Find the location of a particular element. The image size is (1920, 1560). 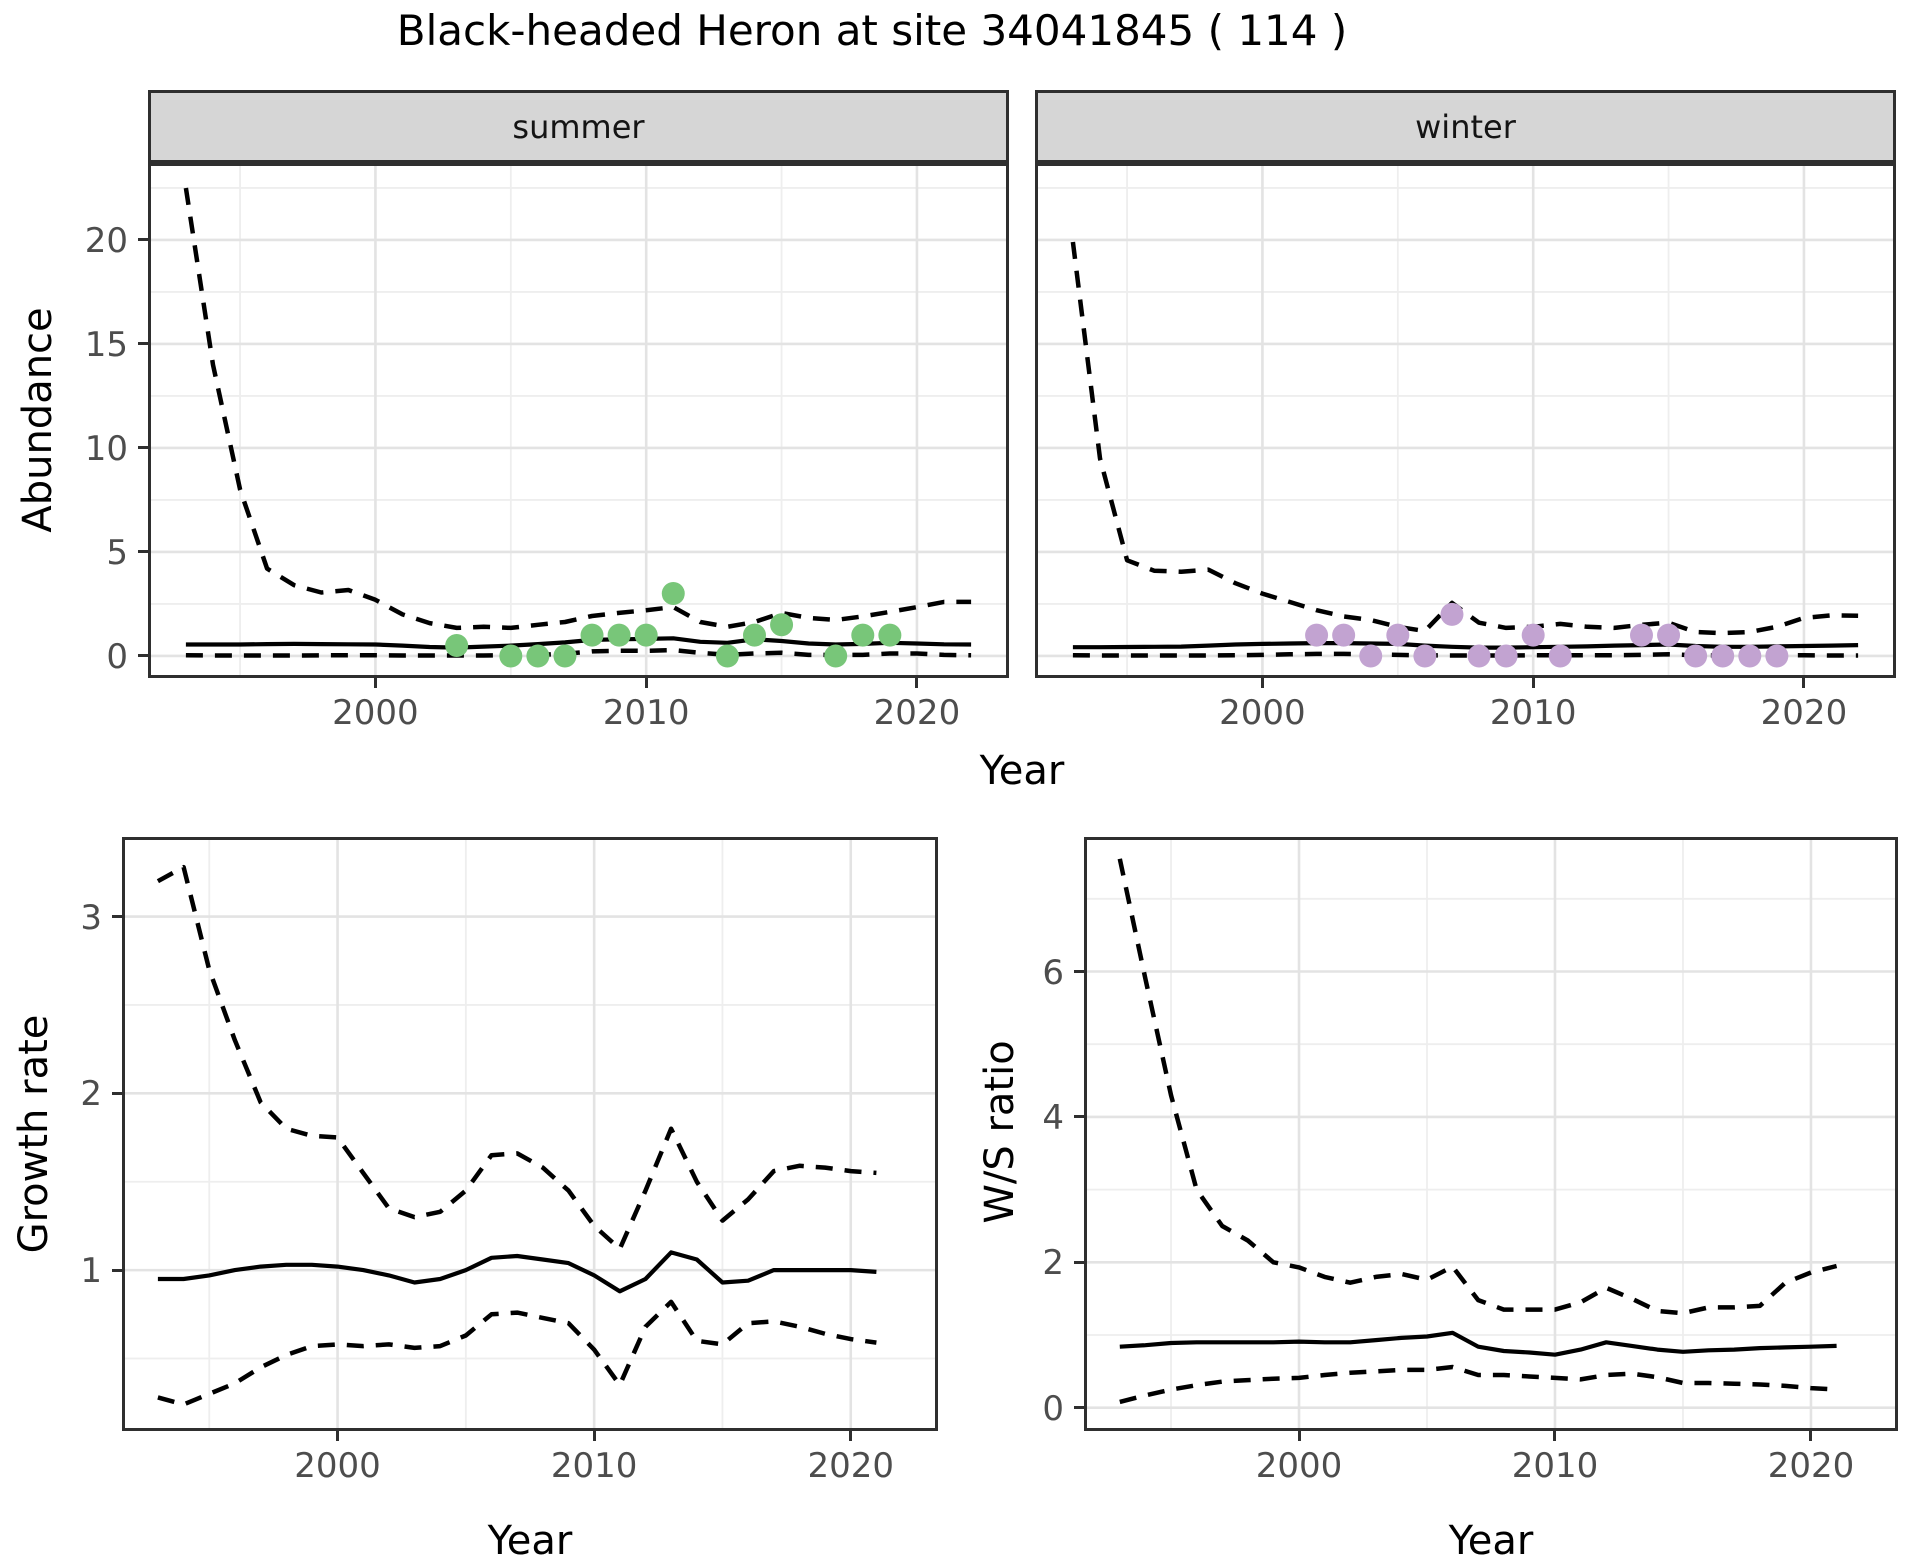

y-tick-label: 5 is located at coordinates (117, 552).